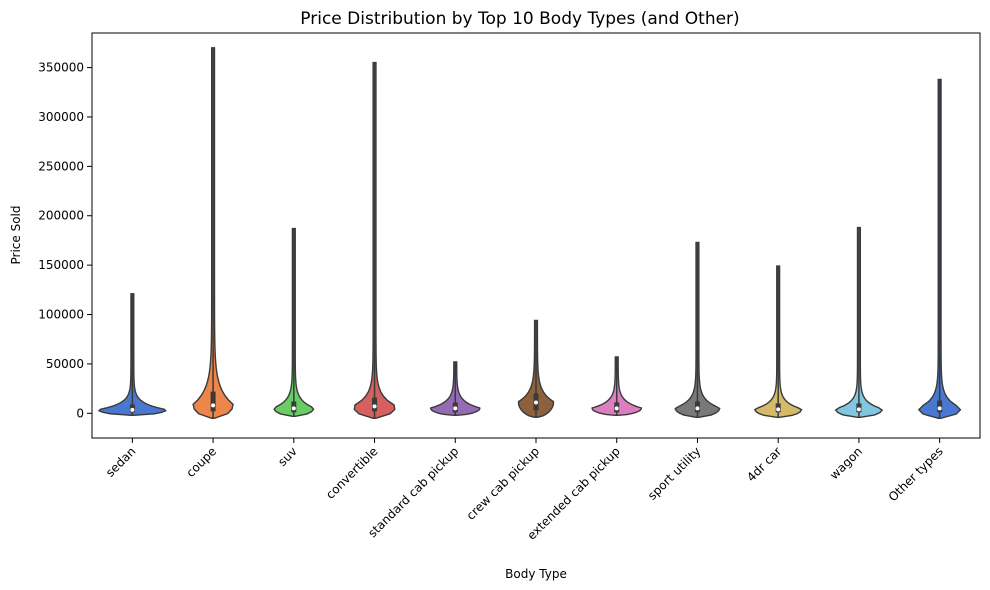 This screenshot has width=990, height=590. What do you see at coordinates (503, 483) in the screenshot?
I see `x-tick-label: crew cab pickup` at bounding box center [503, 483].